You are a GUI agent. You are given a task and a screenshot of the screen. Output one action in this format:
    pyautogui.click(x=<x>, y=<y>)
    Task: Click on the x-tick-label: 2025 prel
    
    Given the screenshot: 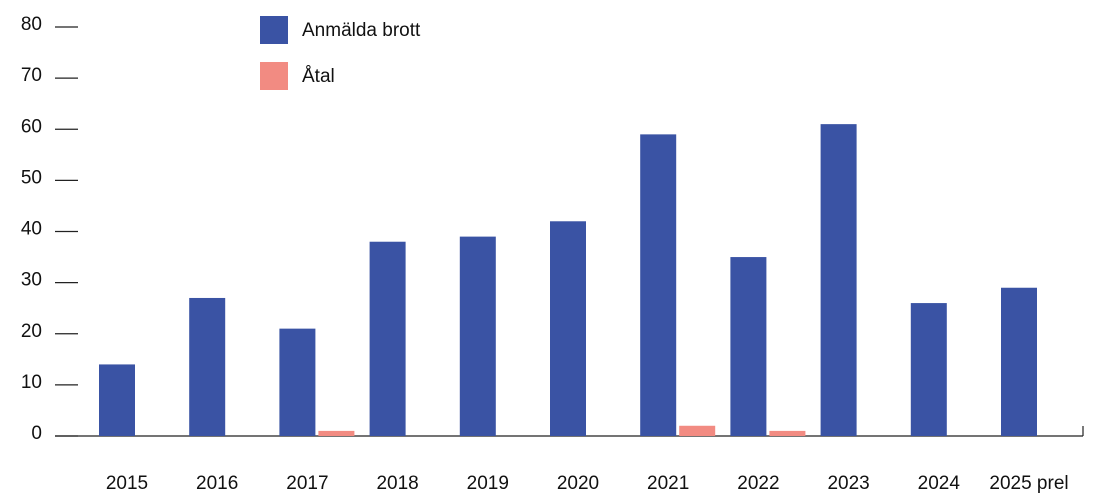 What is the action you would take?
    pyautogui.click(x=1028, y=483)
    